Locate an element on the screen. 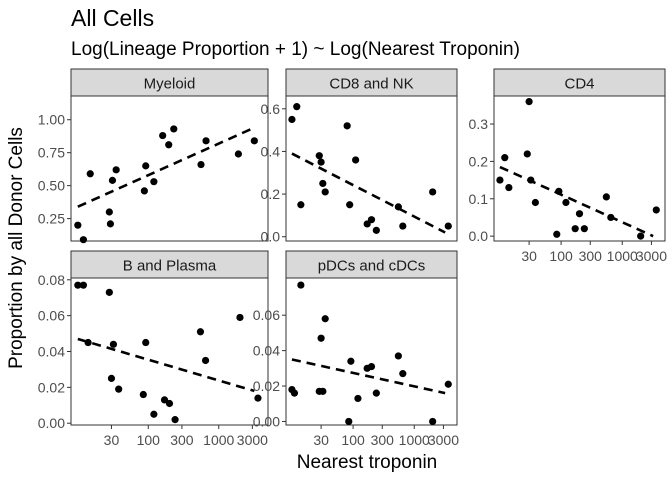  trend-line-pdcs-and-cdcs is located at coordinates (368, 376).